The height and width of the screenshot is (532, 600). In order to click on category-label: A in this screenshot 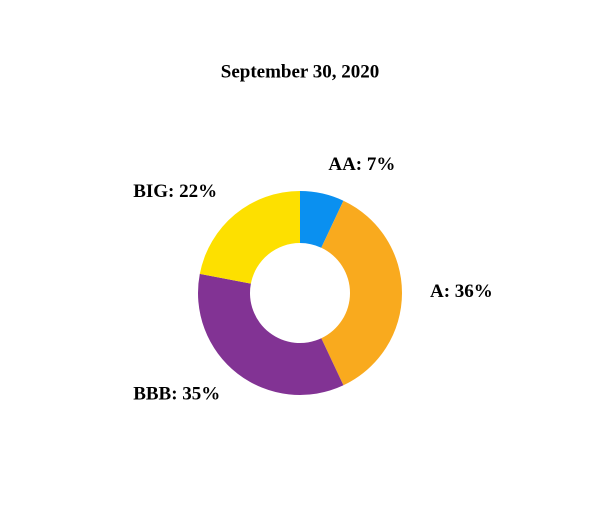, I will do `click(437, 291)`.